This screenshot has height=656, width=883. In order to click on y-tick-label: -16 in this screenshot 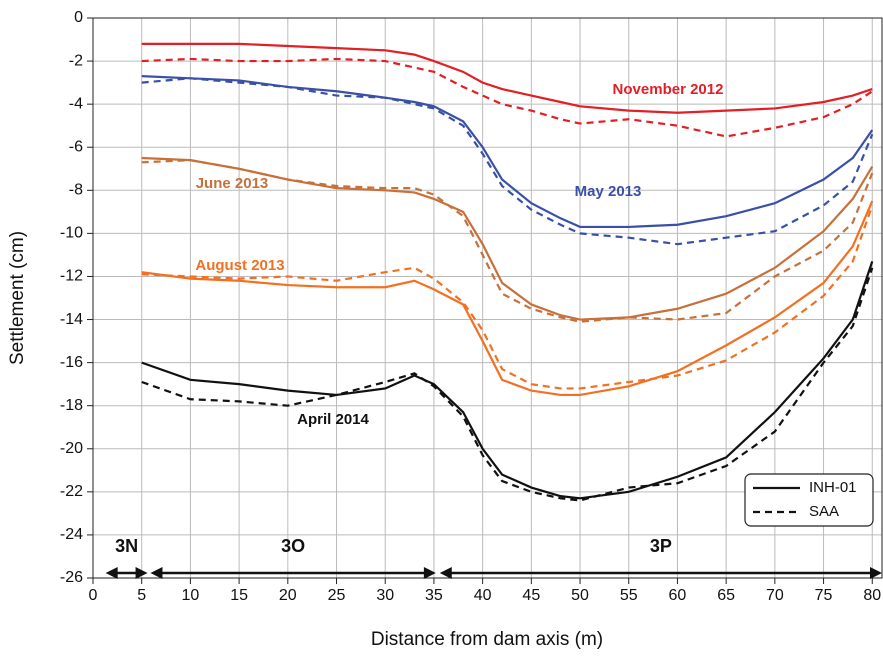, I will do `click(71, 362)`.